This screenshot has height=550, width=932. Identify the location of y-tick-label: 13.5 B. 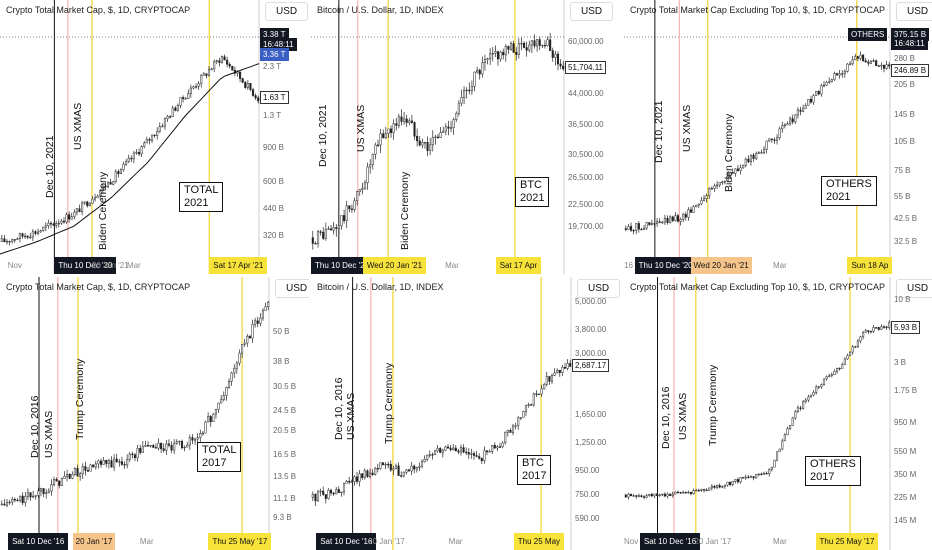
(285, 477).